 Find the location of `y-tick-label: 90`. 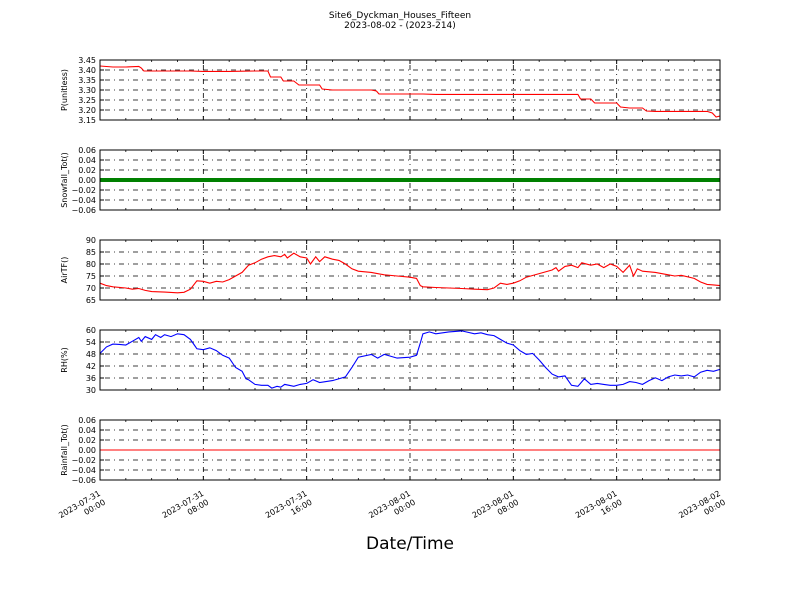

y-tick-label: 90 is located at coordinates (91, 240).